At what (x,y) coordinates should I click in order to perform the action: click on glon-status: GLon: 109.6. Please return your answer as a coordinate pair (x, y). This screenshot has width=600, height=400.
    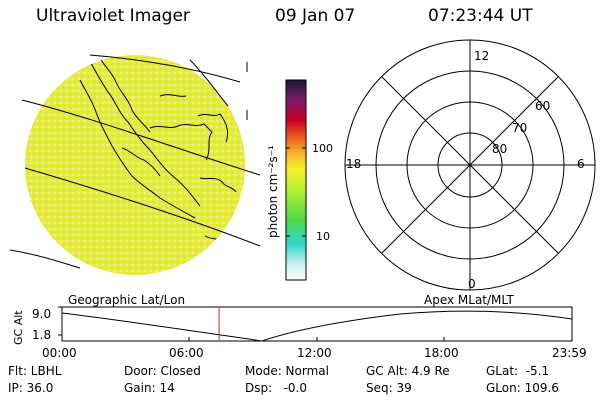
    Looking at the image, I should click on (522, 388).